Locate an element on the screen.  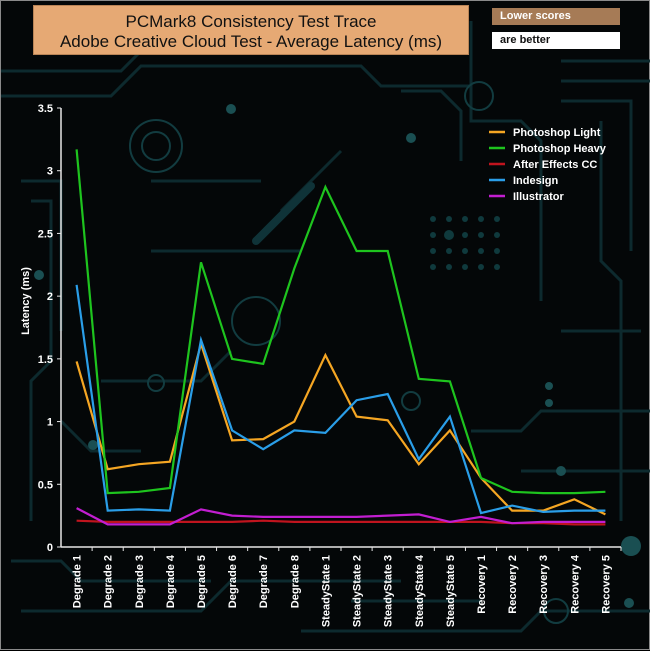
legend-label: Photoshop Heavy is located at coordinates (560, 149).